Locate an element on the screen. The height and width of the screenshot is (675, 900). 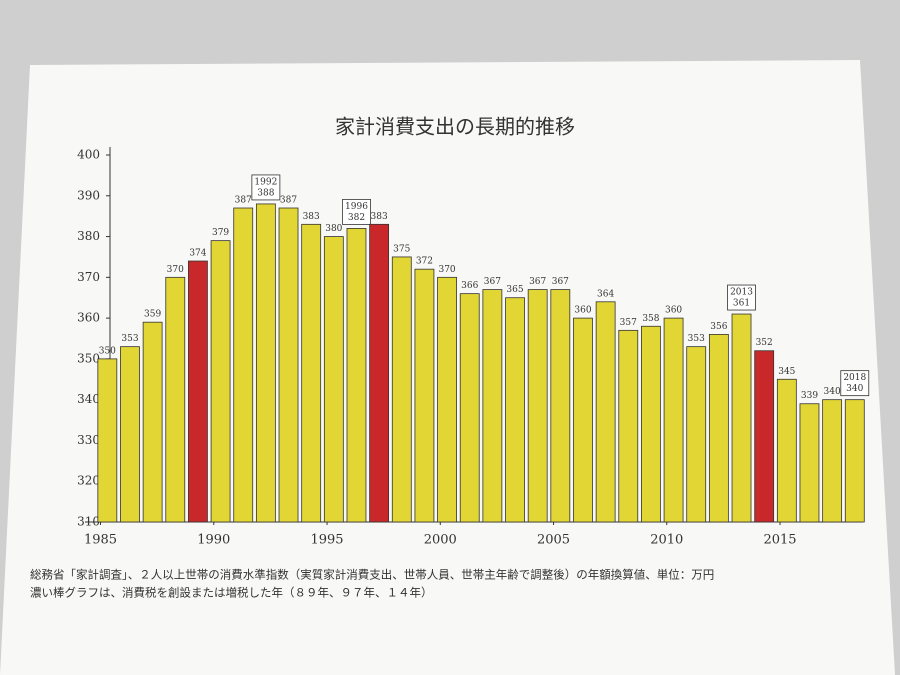
value-label: 345 is located at coordinates (786, 372).